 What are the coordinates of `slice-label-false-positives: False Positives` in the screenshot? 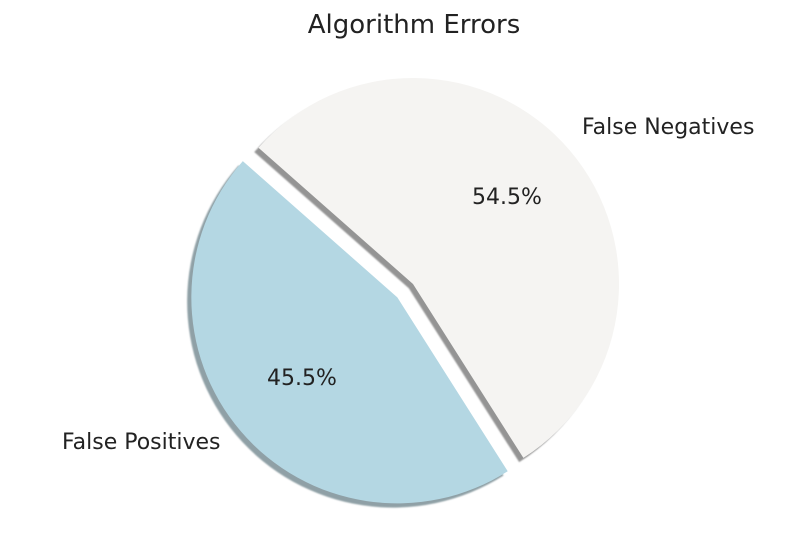 It's located at (141, 442).